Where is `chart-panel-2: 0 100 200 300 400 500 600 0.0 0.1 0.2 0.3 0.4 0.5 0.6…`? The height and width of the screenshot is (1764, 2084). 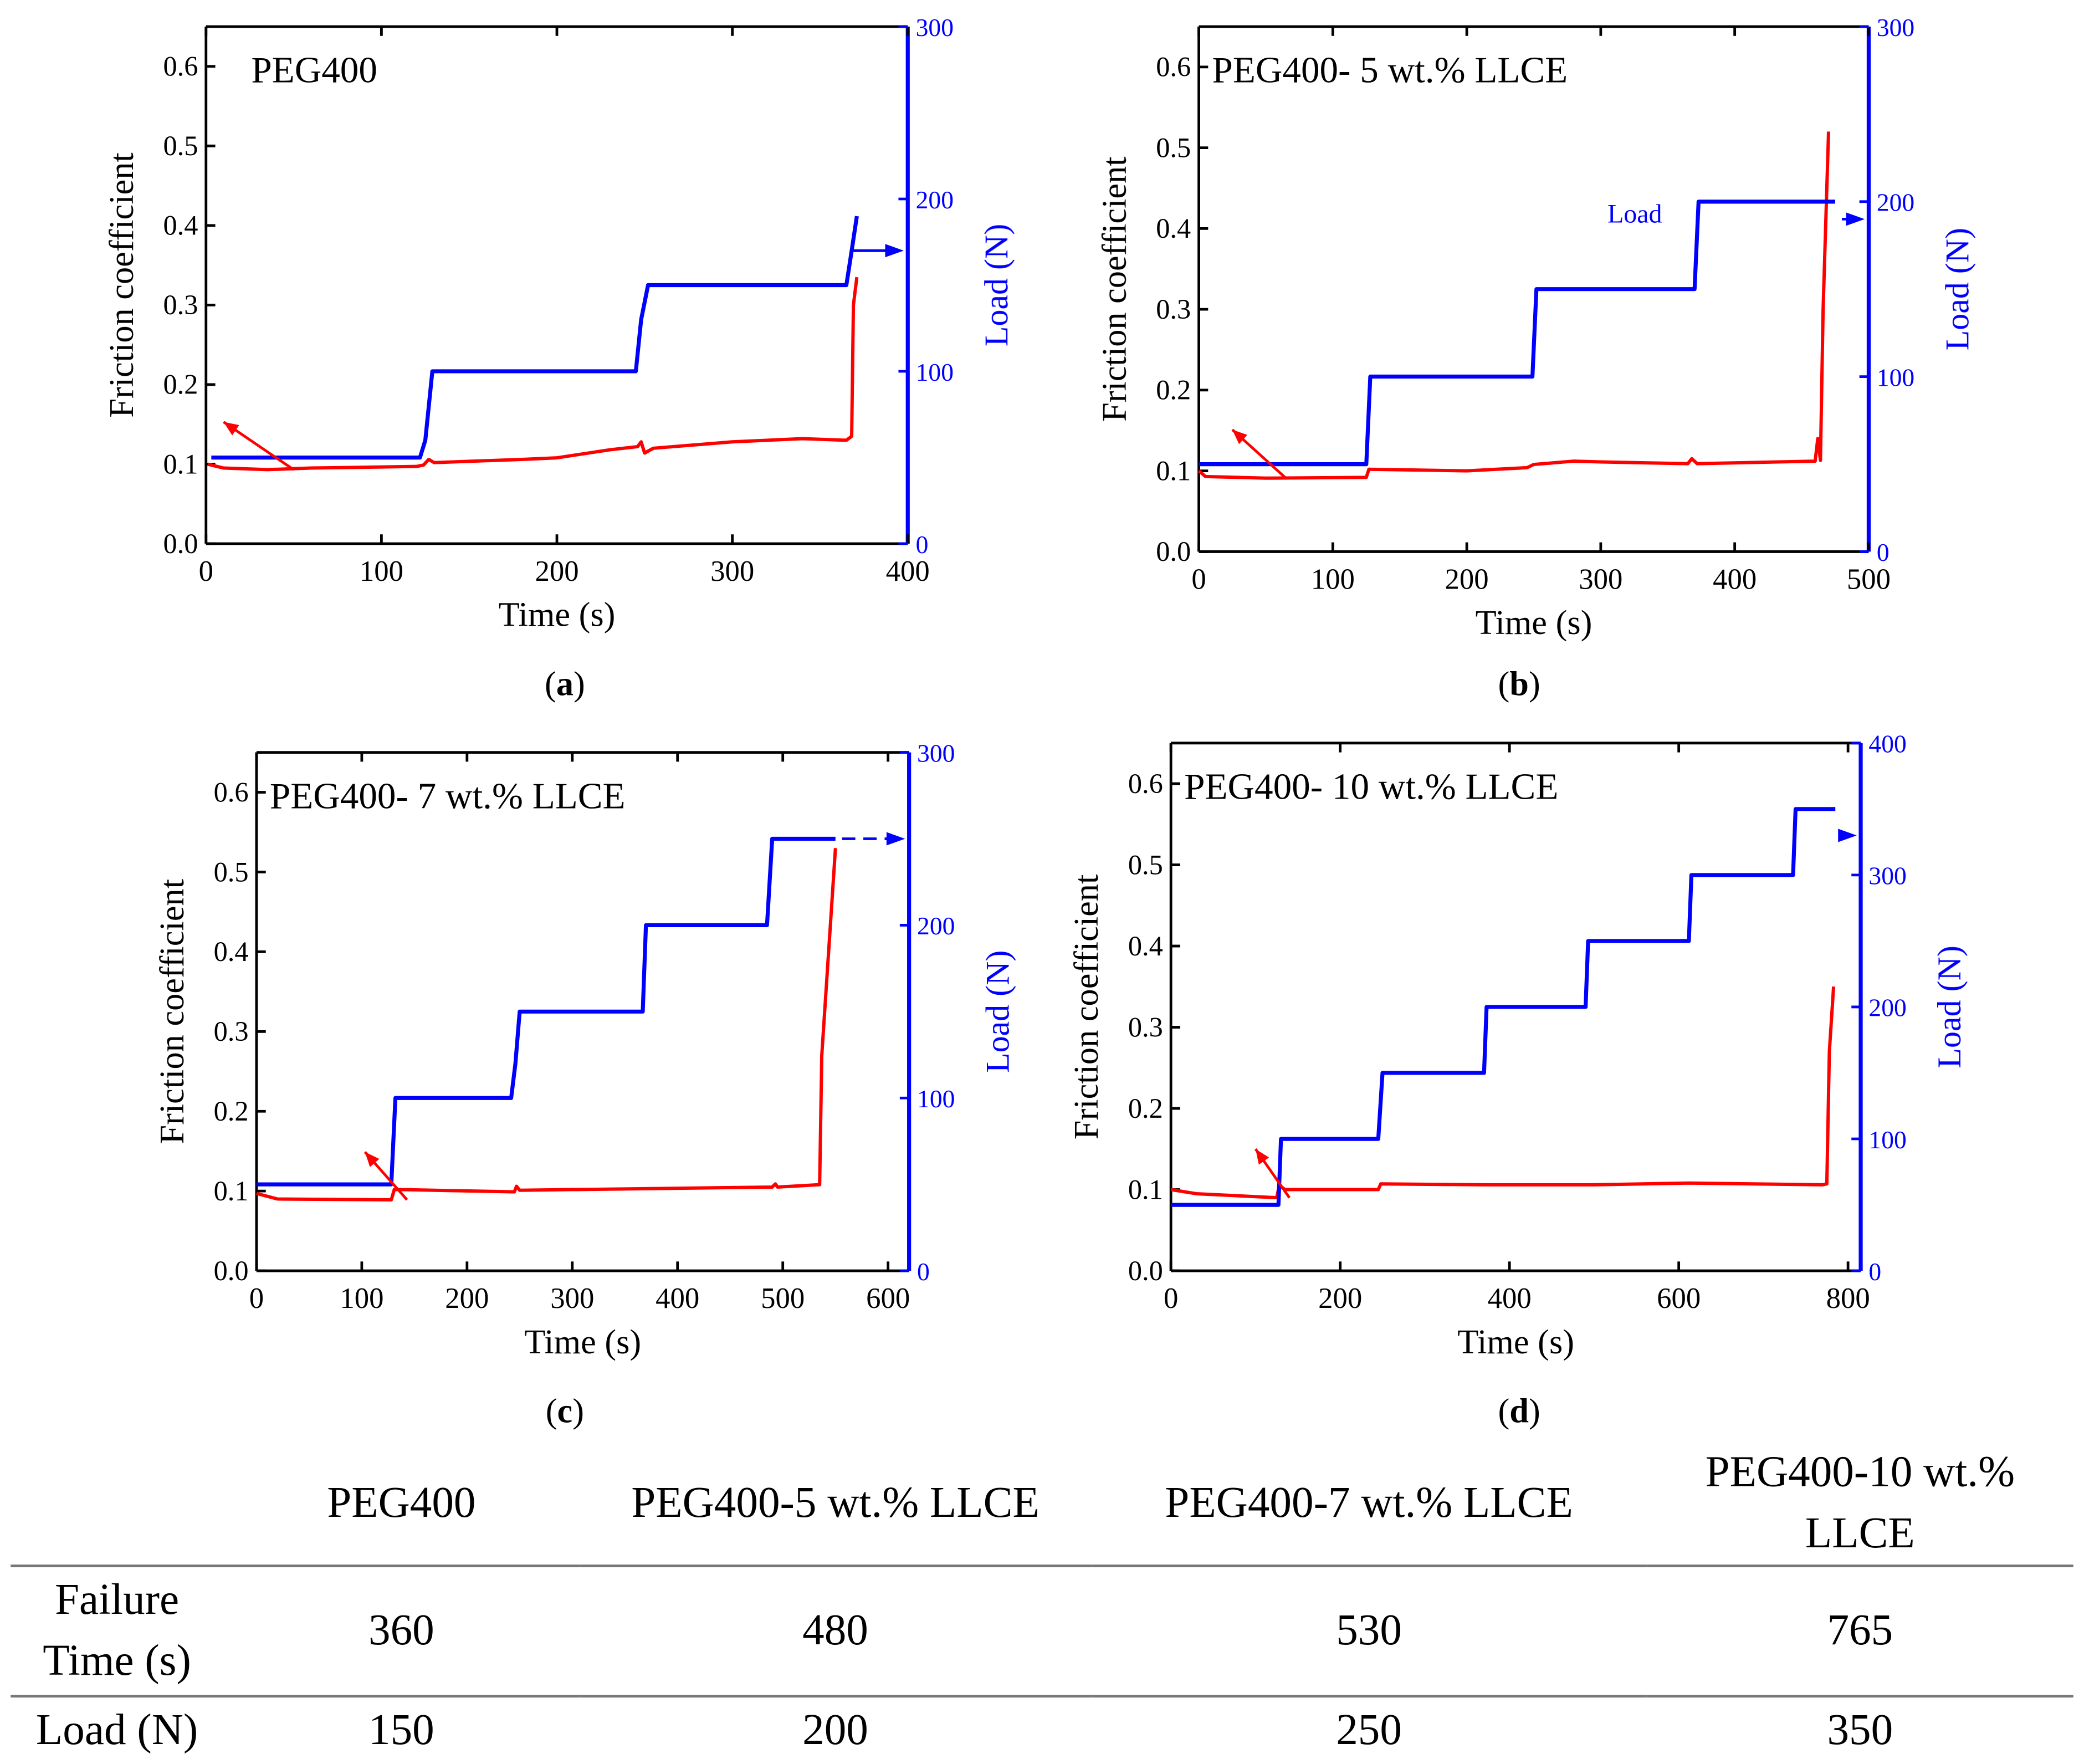
chart-panel-2: 0 100 200 300 400 500 600 0.0 0.1 0.2 0.3 0.4 0.5 0.6… is located at coordinates (584, 1050).